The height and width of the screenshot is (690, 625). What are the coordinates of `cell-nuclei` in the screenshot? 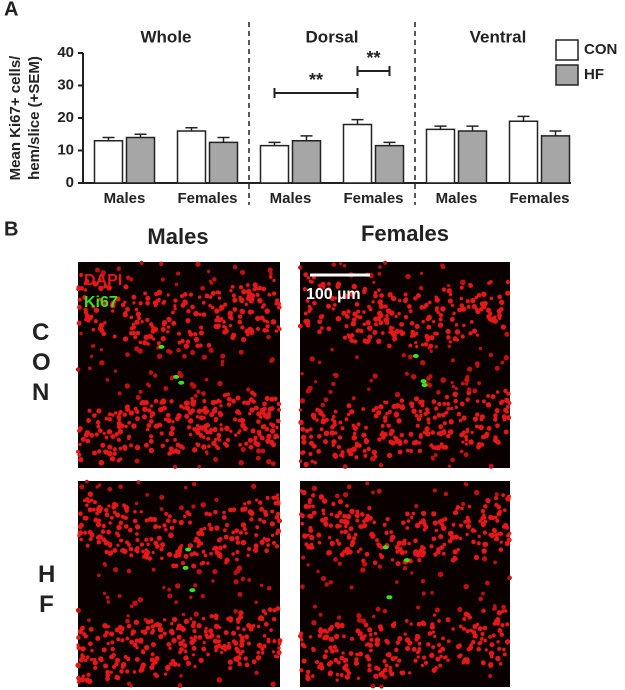 It's located at (178, 364).